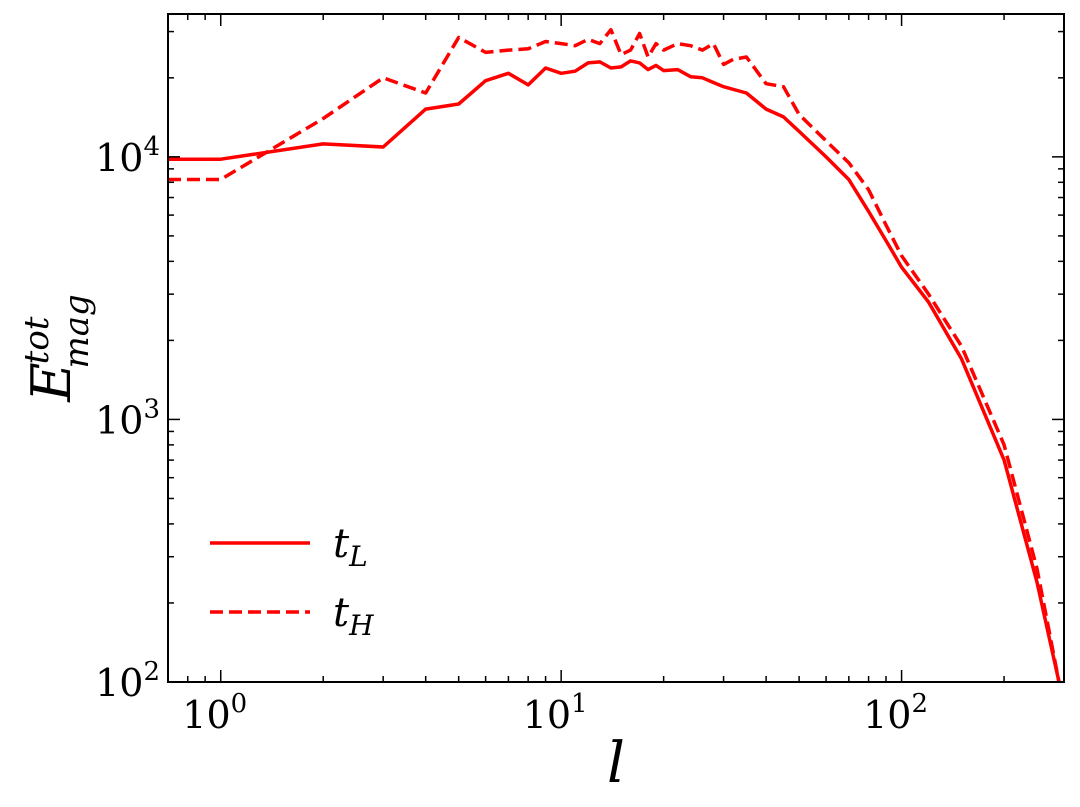 This screenshot has width=1080, height=807. I want to click on legend-label-t-l: tL, so click(350, 547).